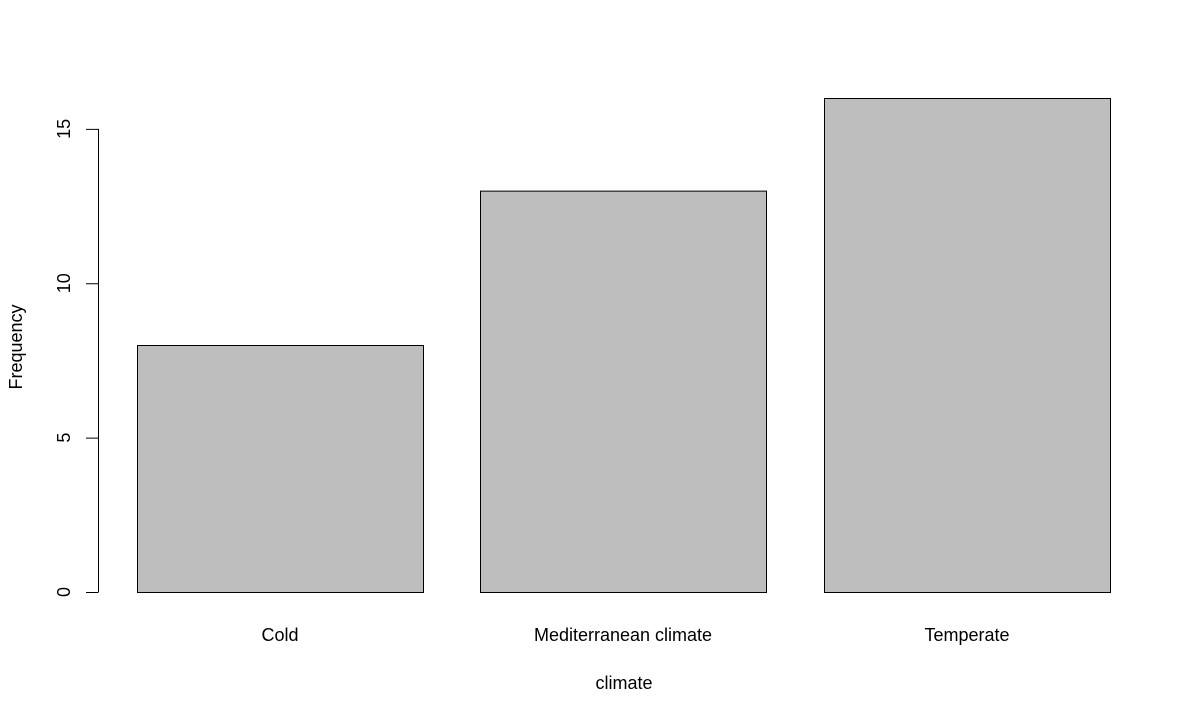 The width and height of the screenshot is (1200, 720). Describe the element at coordinates (623, 391) in the screenshot. I see `bar-mediterranean-climate` at that location.